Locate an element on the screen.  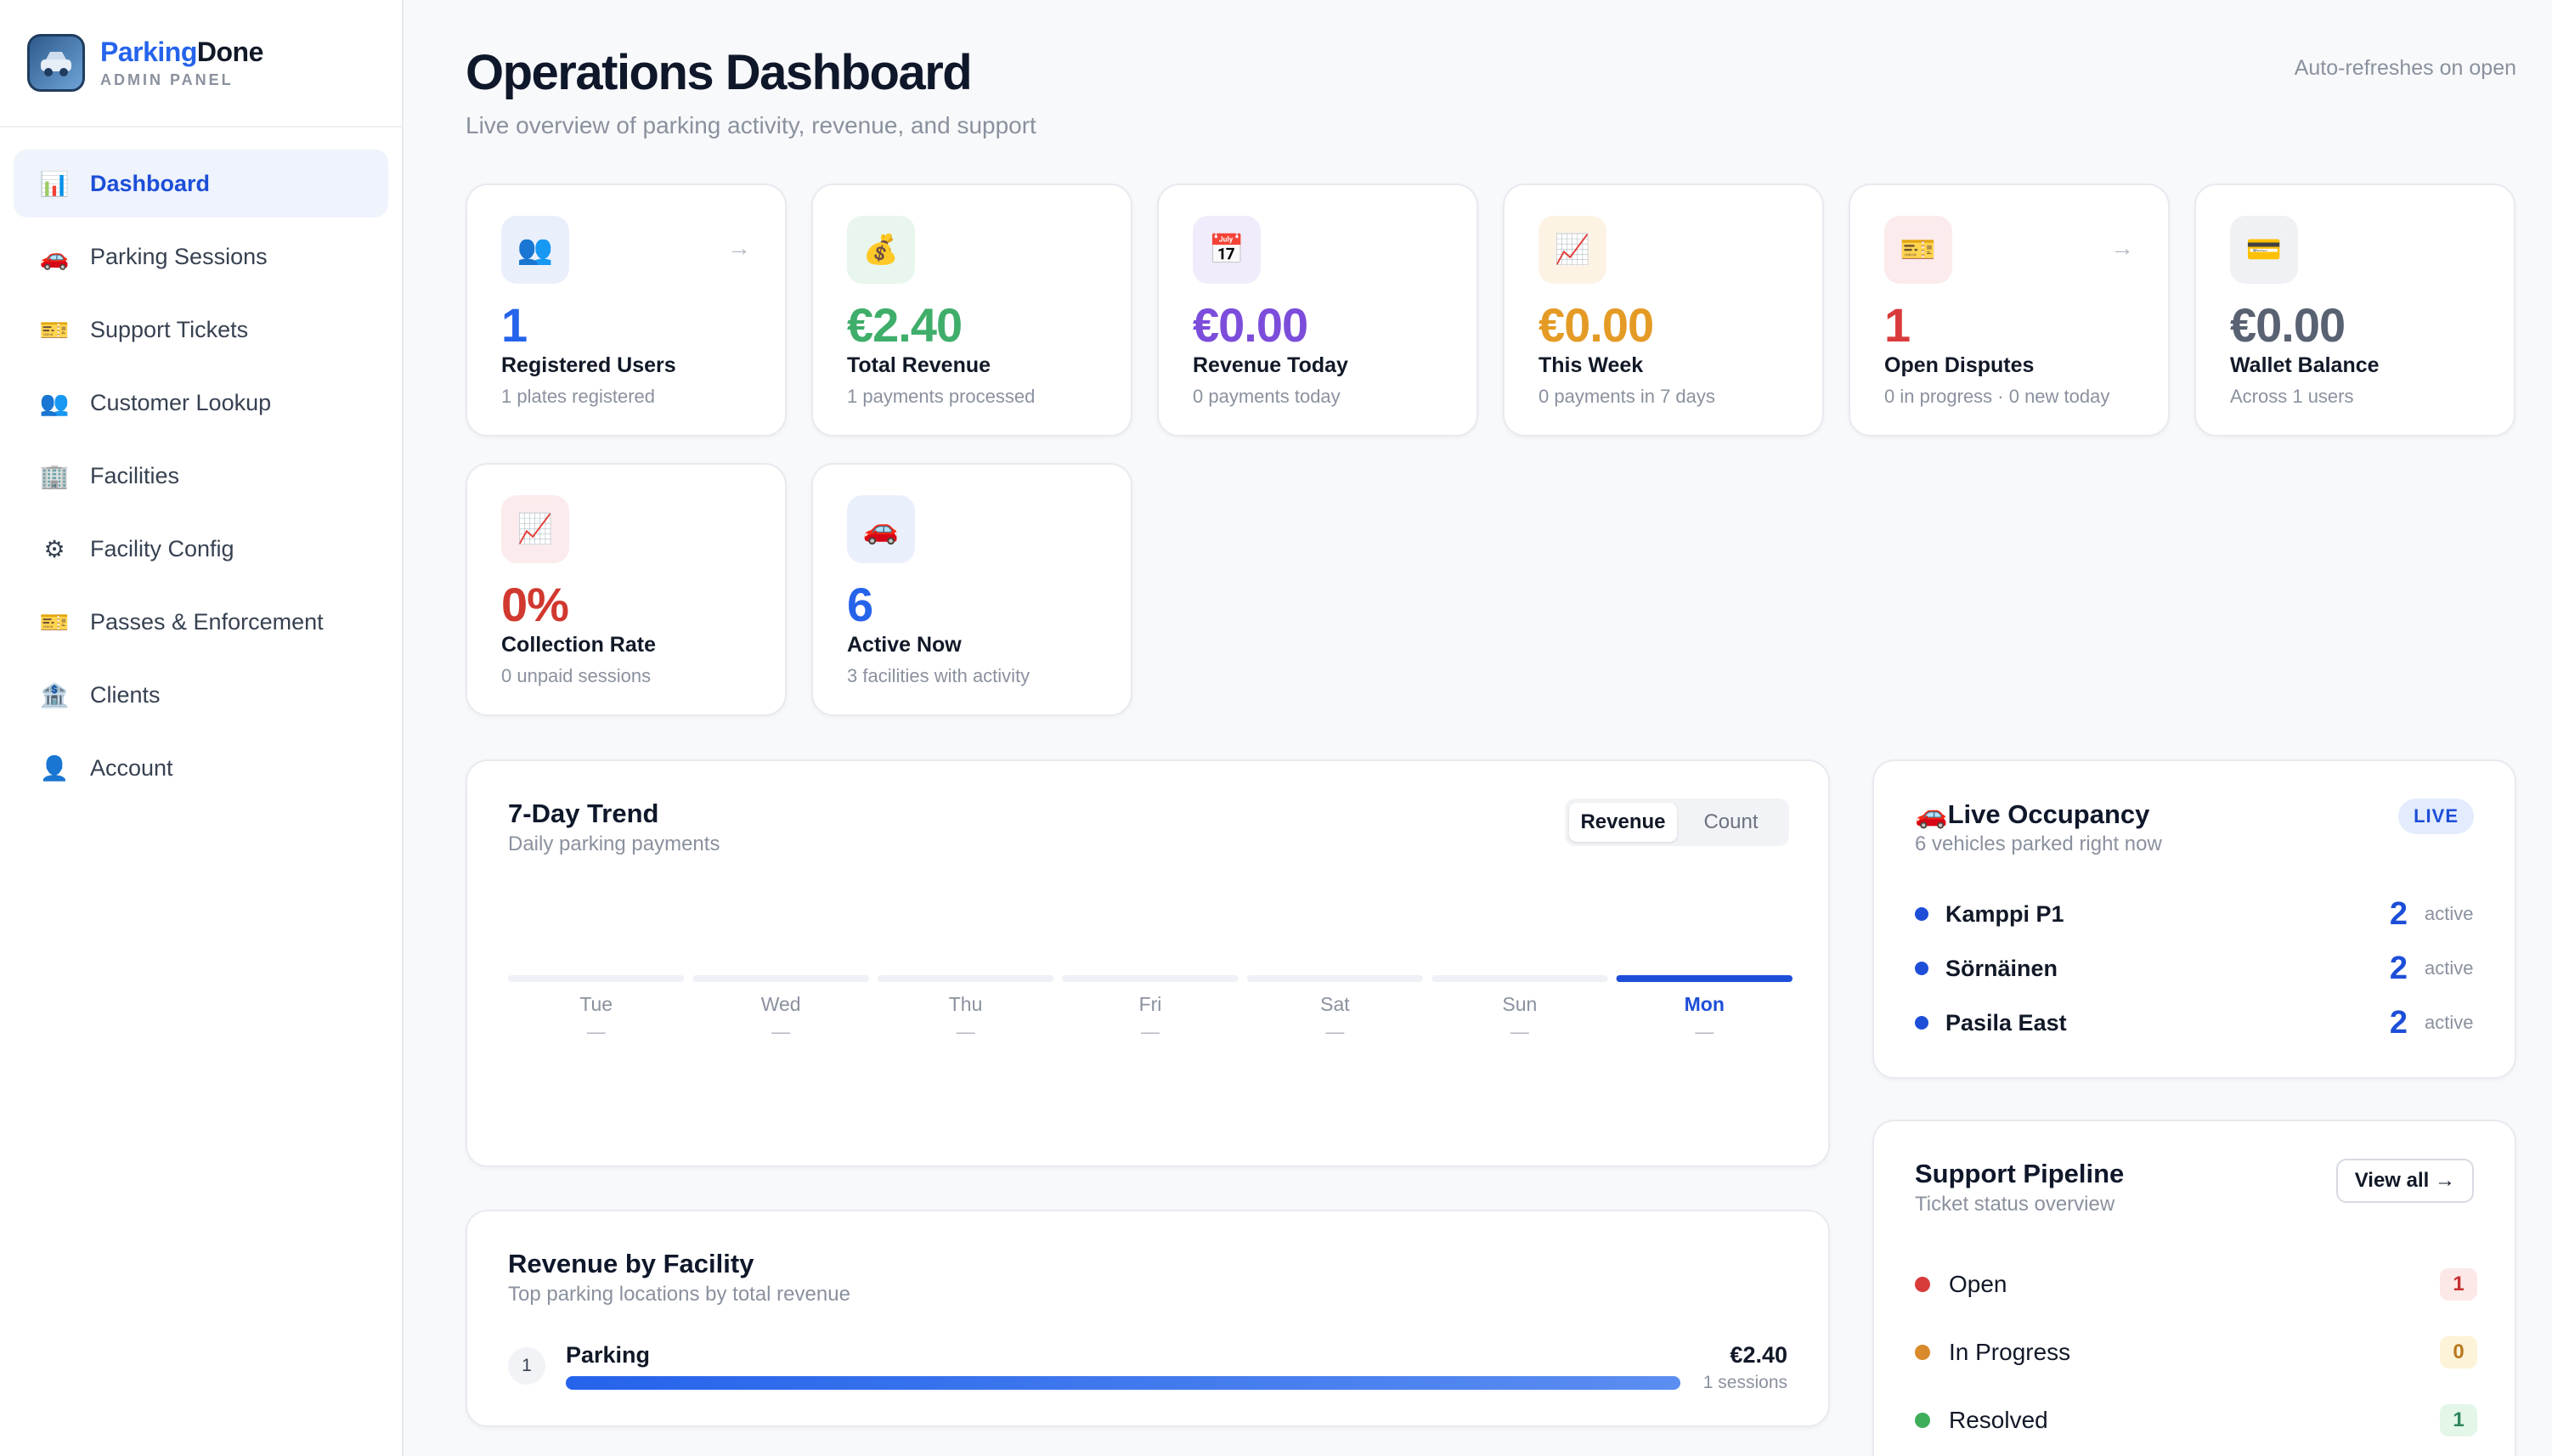
occupancy-row: Kamppi P1 2 active is located at coordinates (2196, 914).